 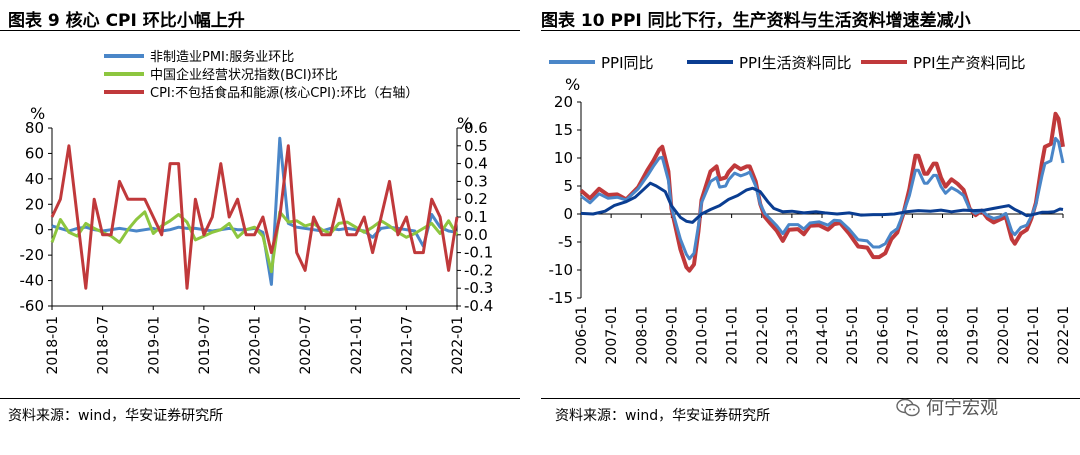 I want to click on legend-label-1: PPI生活资料同比, so click(x=795, y=63).